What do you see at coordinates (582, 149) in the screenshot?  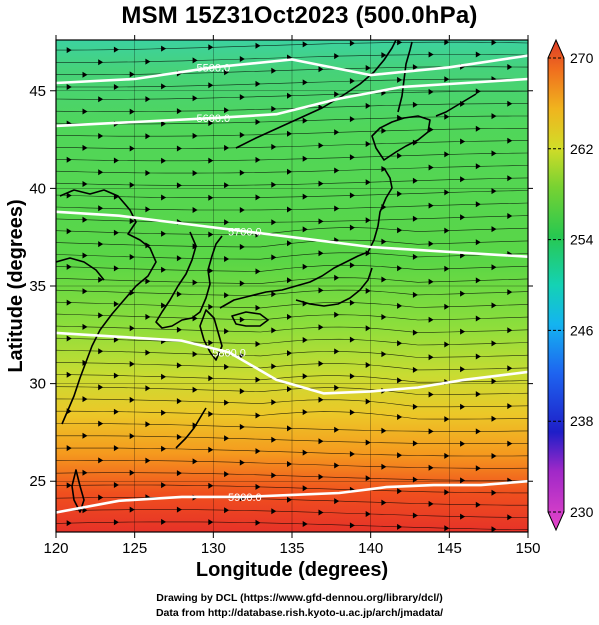 I see `colorbar-tick-label: 262` at bounding box center [582, 149].